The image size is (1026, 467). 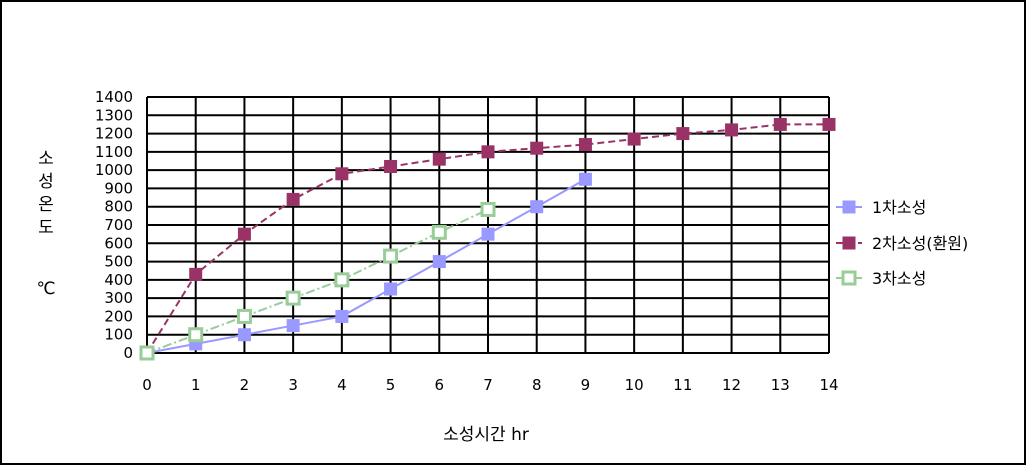 I want to click on x-tick-label: 2, so click(x=245, y=385).